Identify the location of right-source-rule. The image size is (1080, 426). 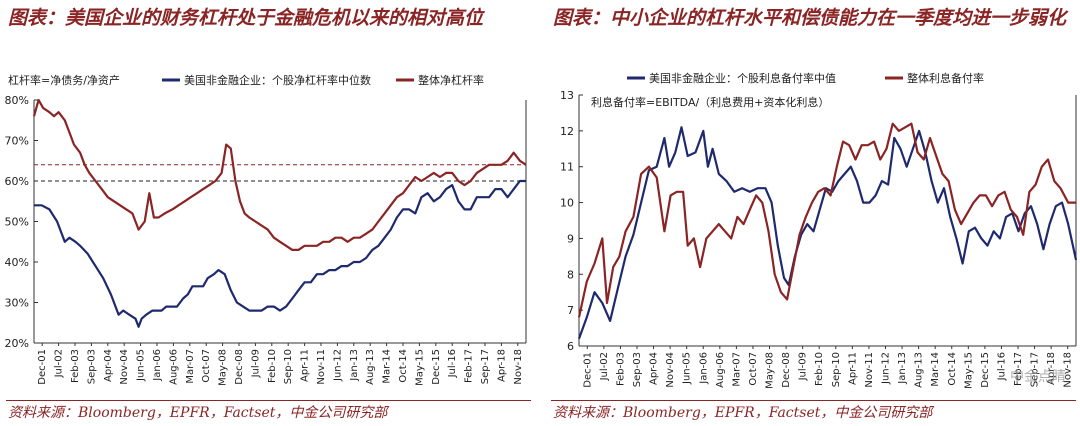
(813, 400).